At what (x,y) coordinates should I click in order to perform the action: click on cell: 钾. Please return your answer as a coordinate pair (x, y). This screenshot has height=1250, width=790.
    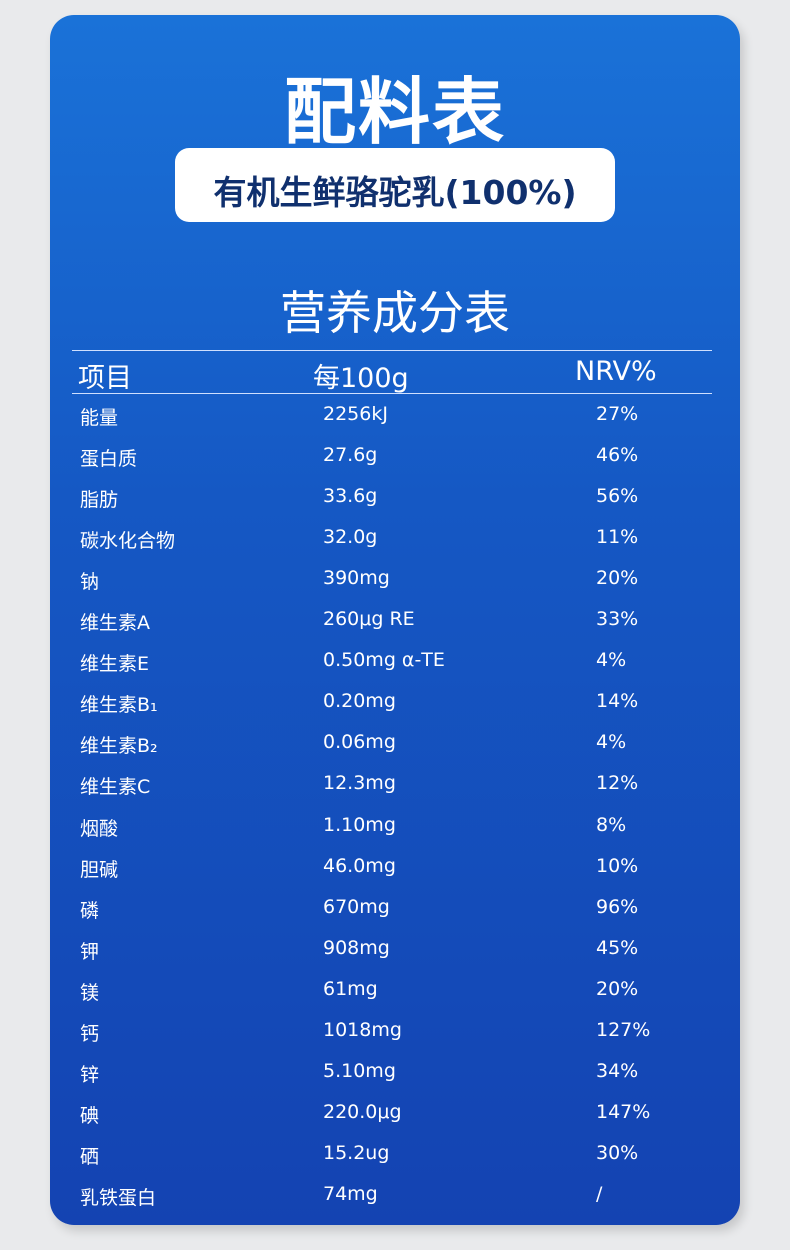
    Looking at the image, I should click on (90, 951).